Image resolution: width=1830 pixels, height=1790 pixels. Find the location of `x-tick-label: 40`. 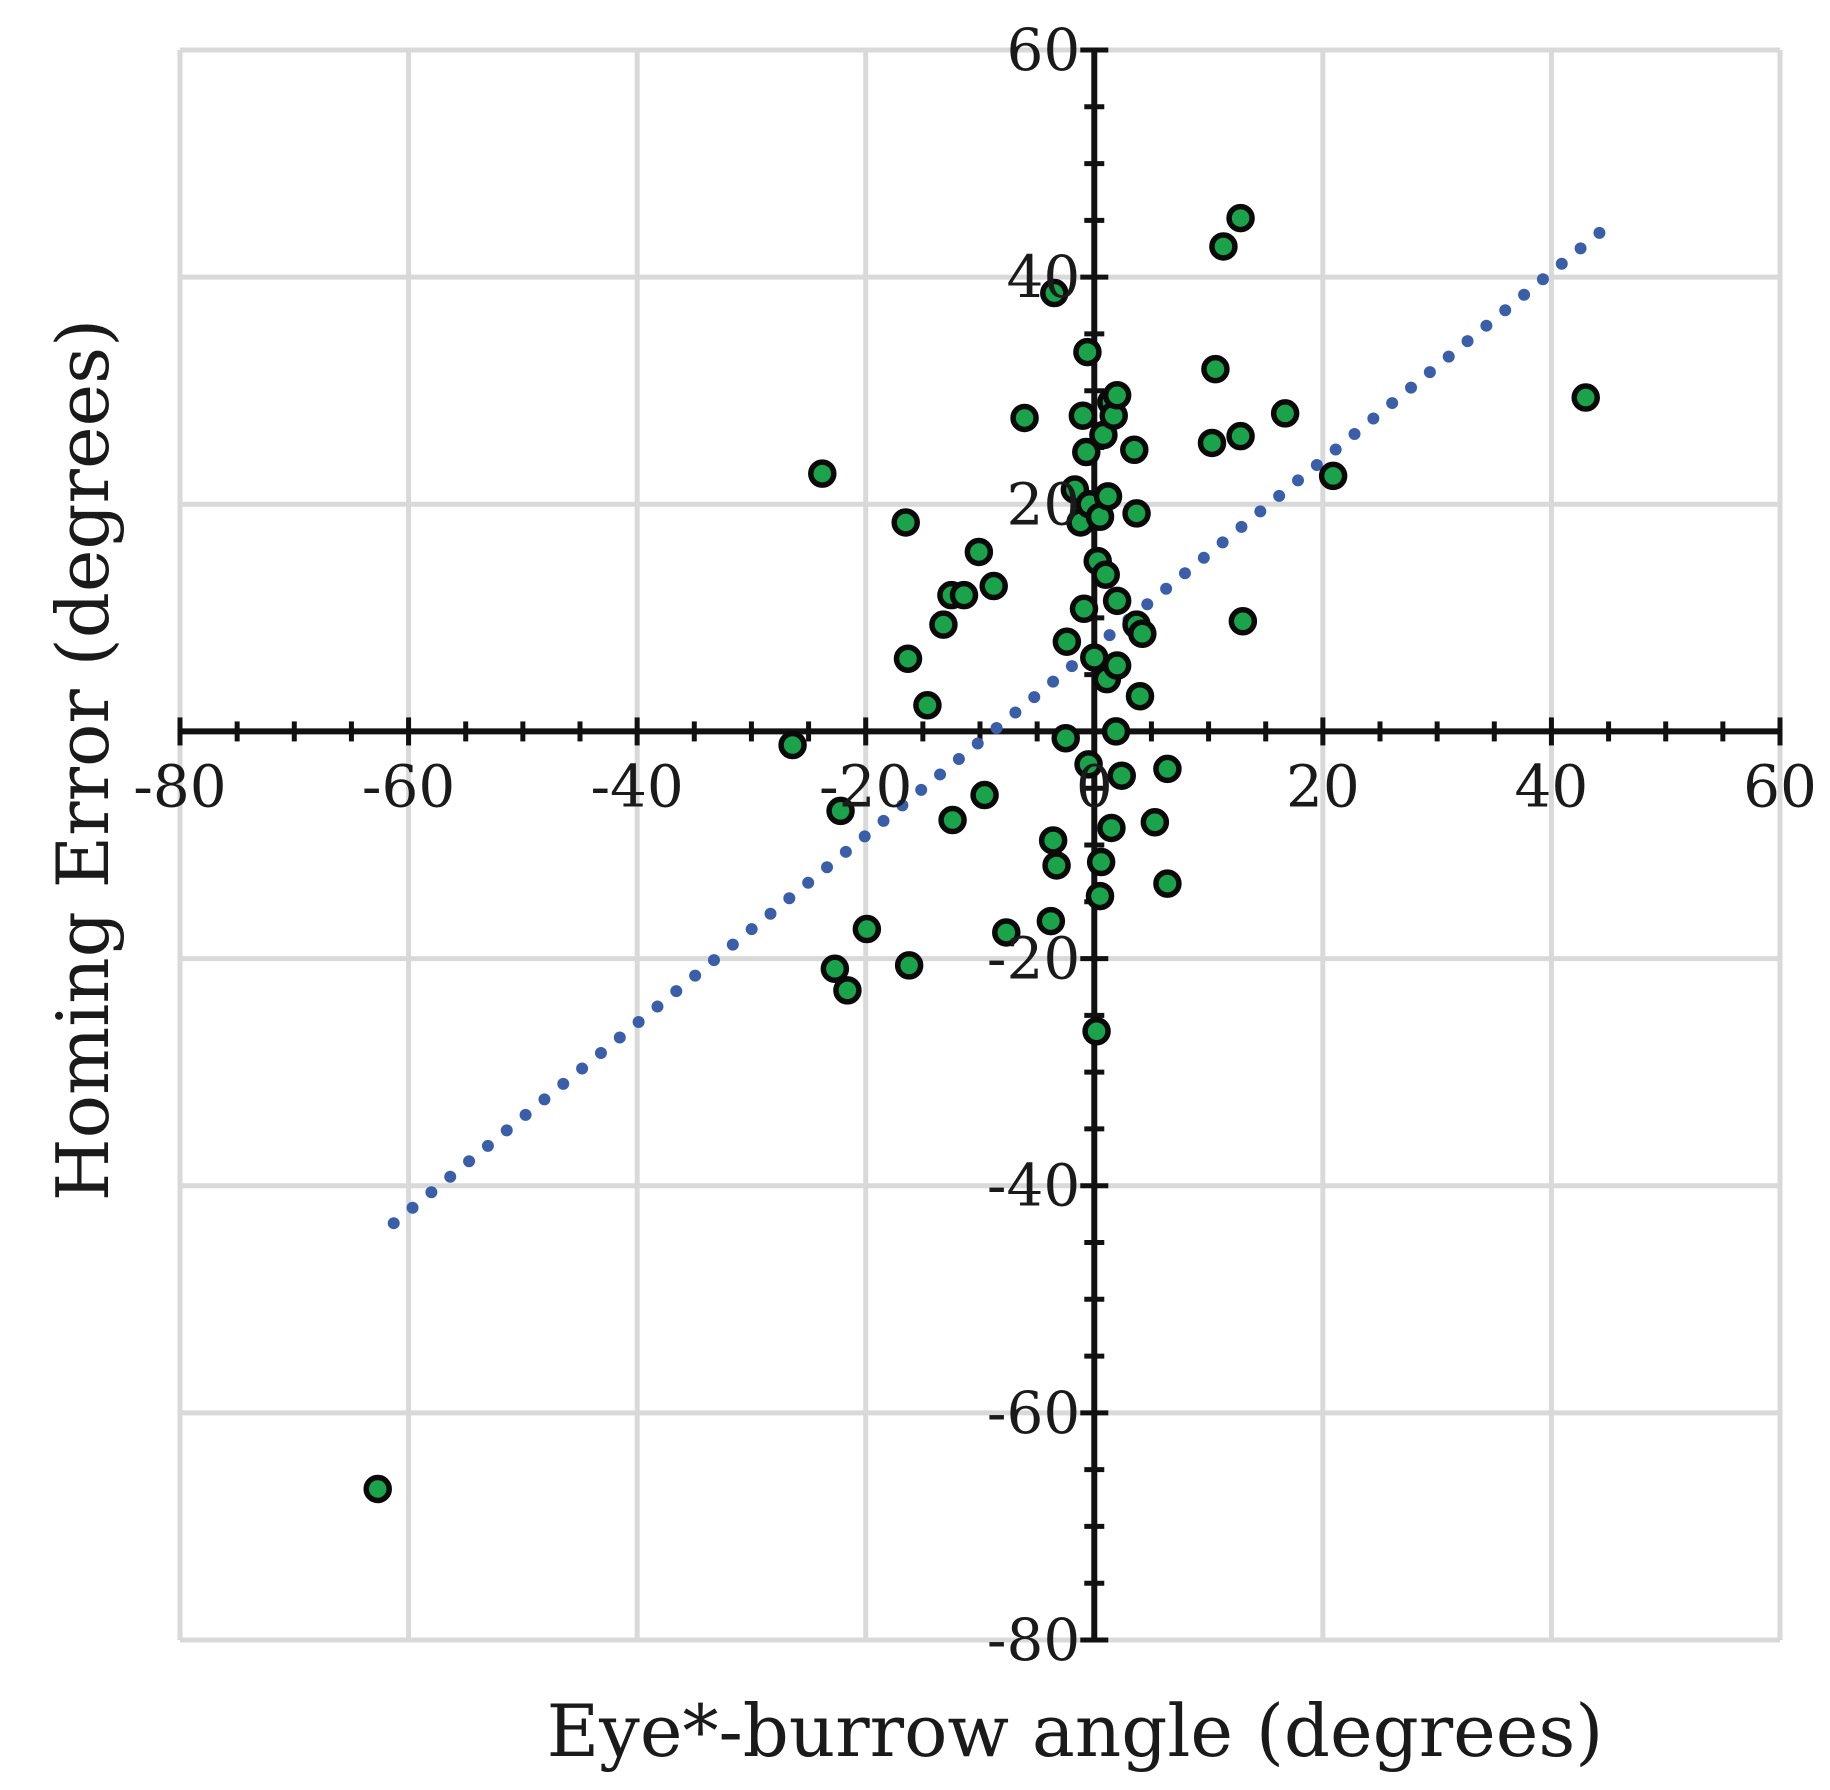

x-tick-label: 40 is located at coordinates (1552, 786).